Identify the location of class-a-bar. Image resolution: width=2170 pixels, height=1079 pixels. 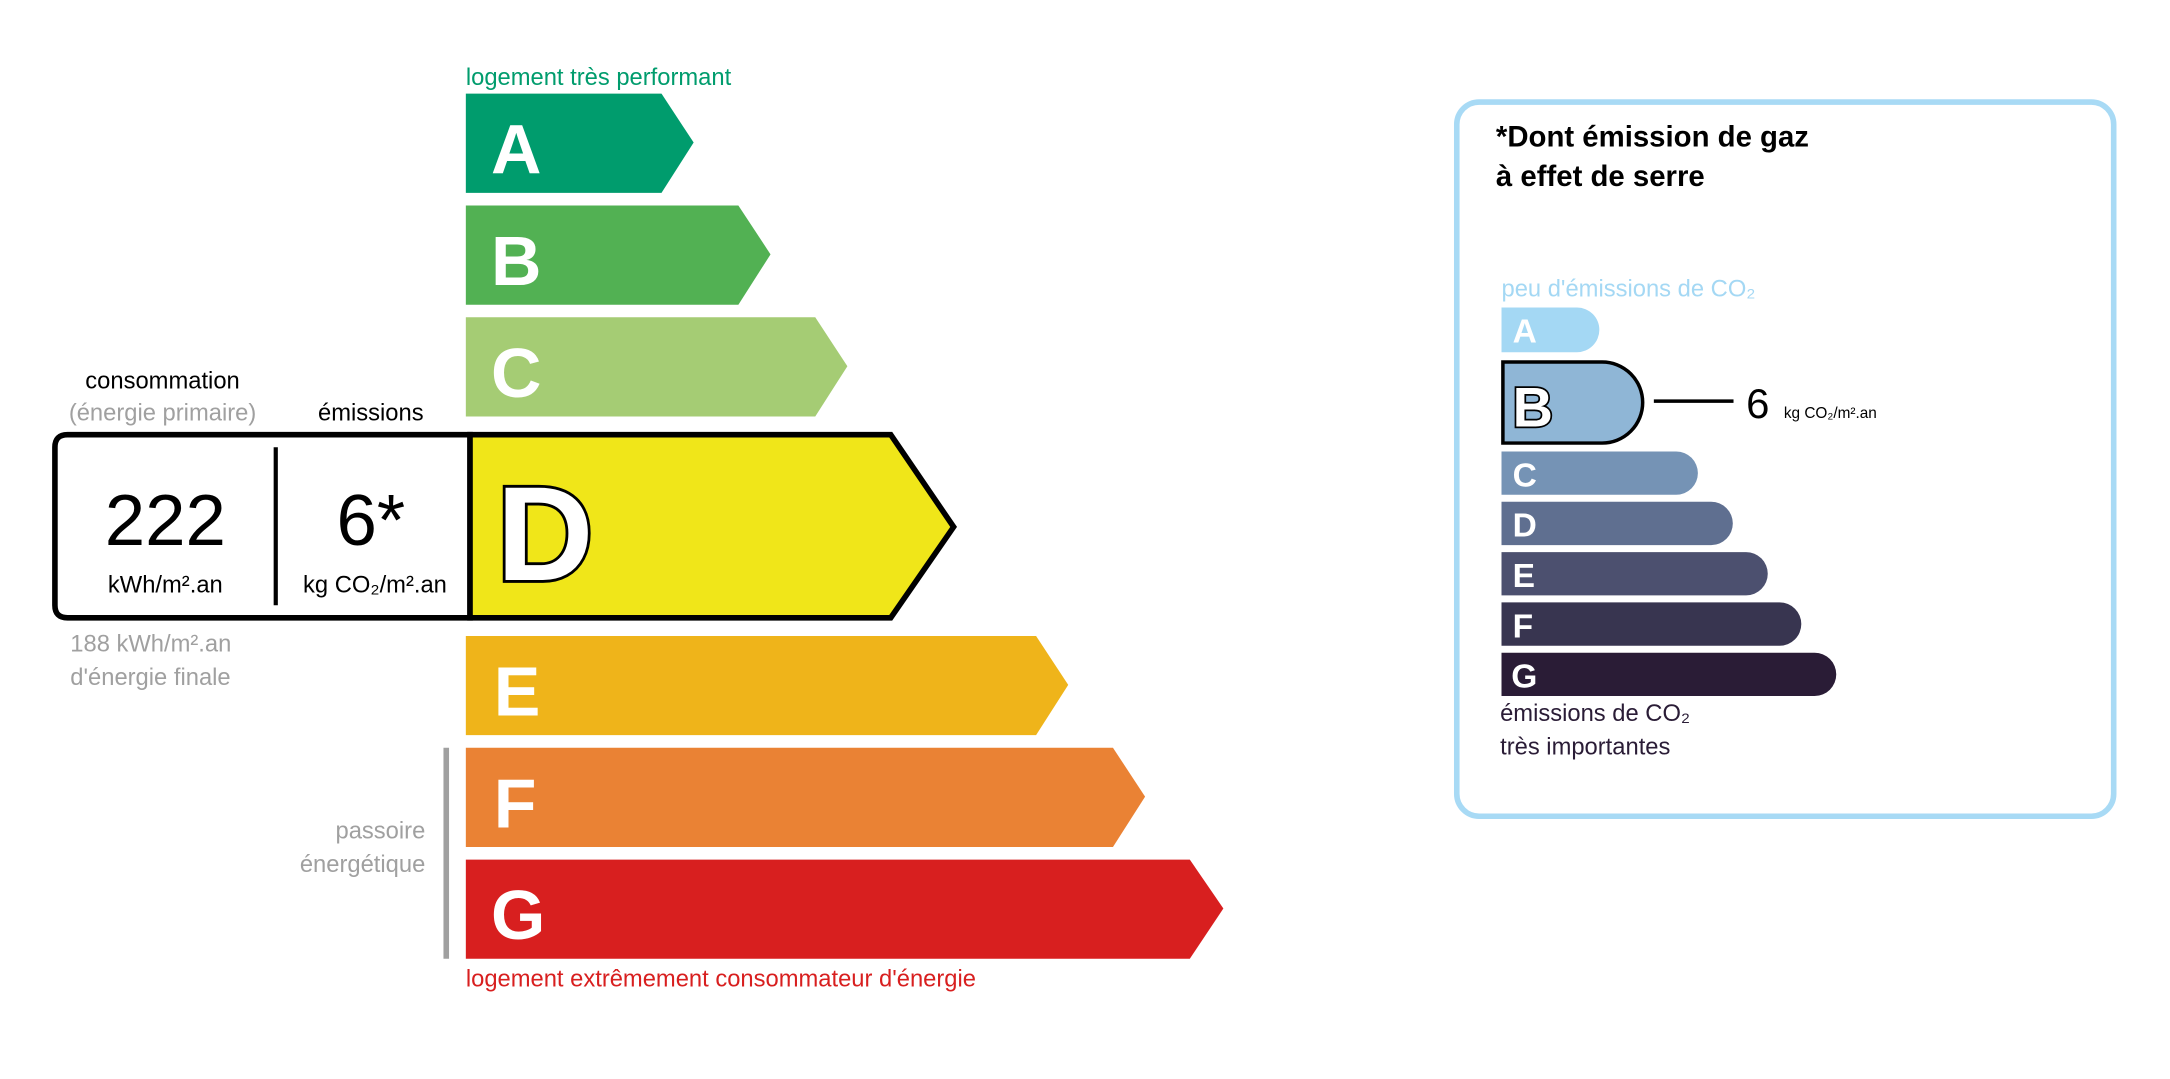
(579, 143).